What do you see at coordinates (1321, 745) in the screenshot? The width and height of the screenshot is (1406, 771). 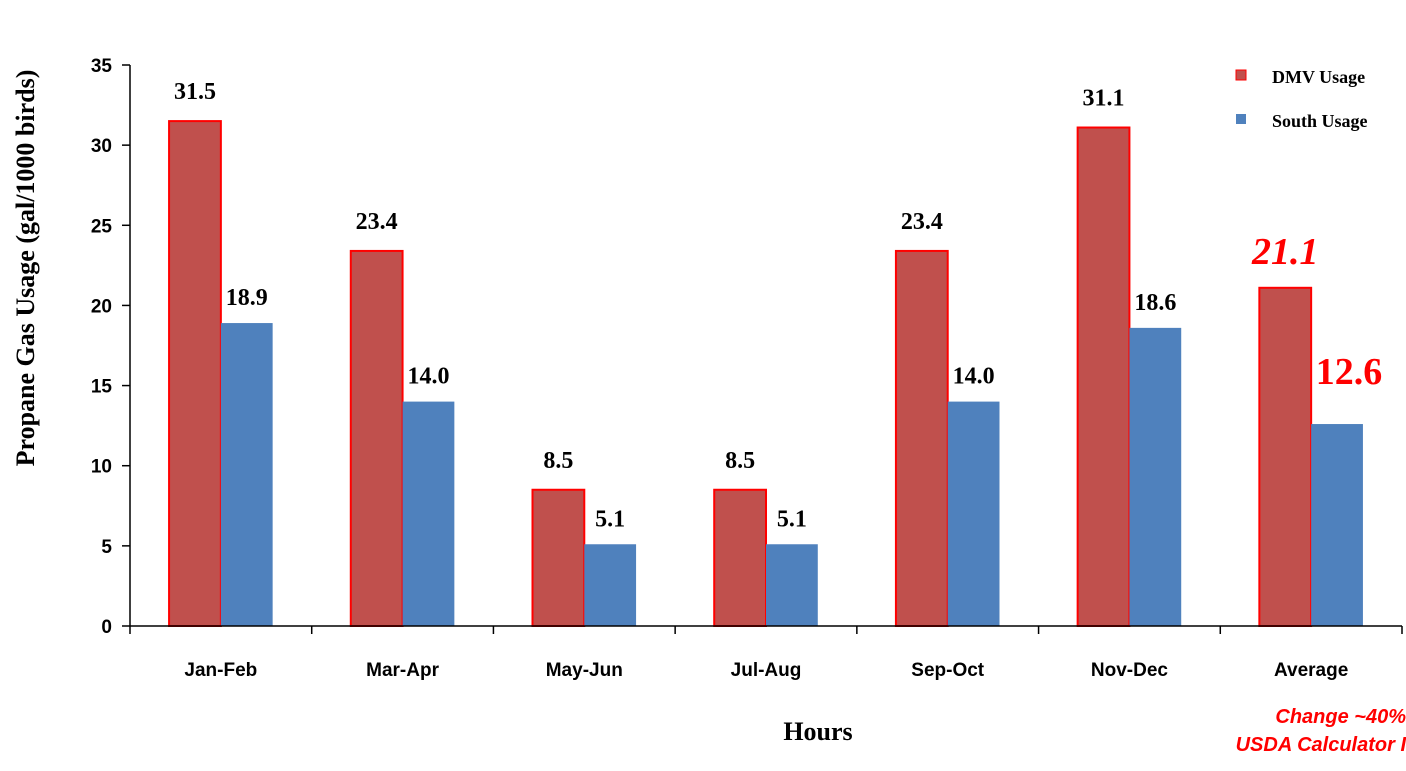 I see `annotation-usda: USDA Calculator I` at bounding box center [1321, 745].